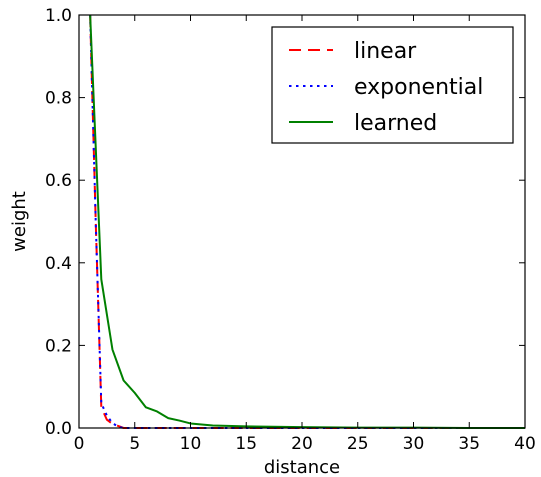 This screenshot has width=541, height=477. I want to click on y-tick-label: 0.6, so click(58, 181).